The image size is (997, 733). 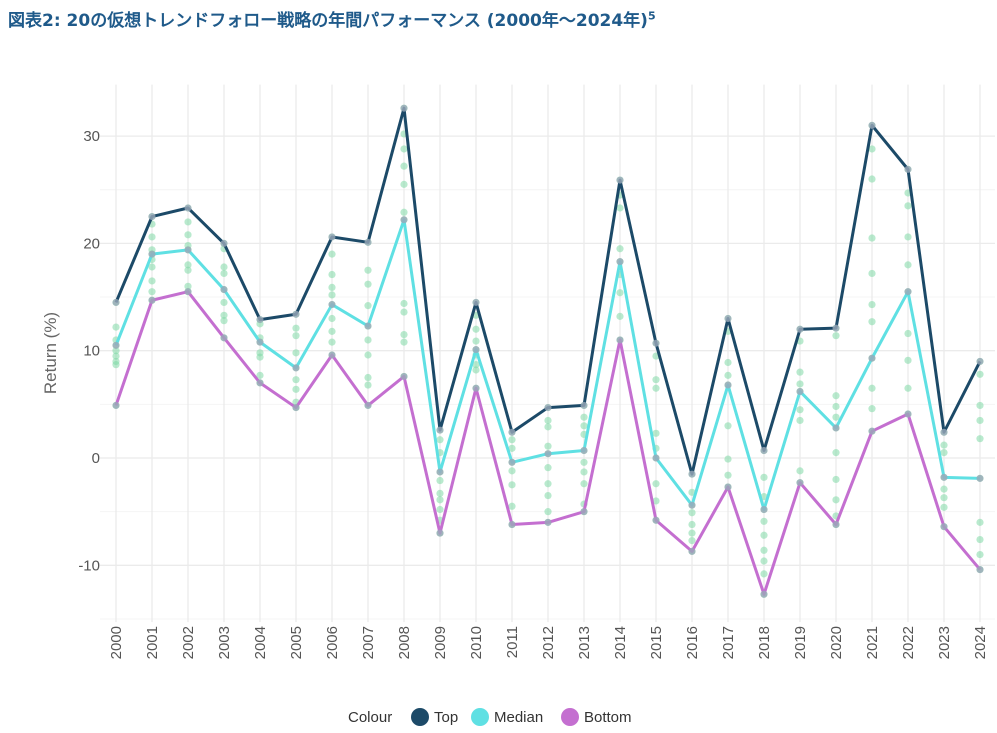 What do you see at coordinates (728, 642) in the screenshot?
I see `x-tick-label: 2017` at bounding box center [728, 642].